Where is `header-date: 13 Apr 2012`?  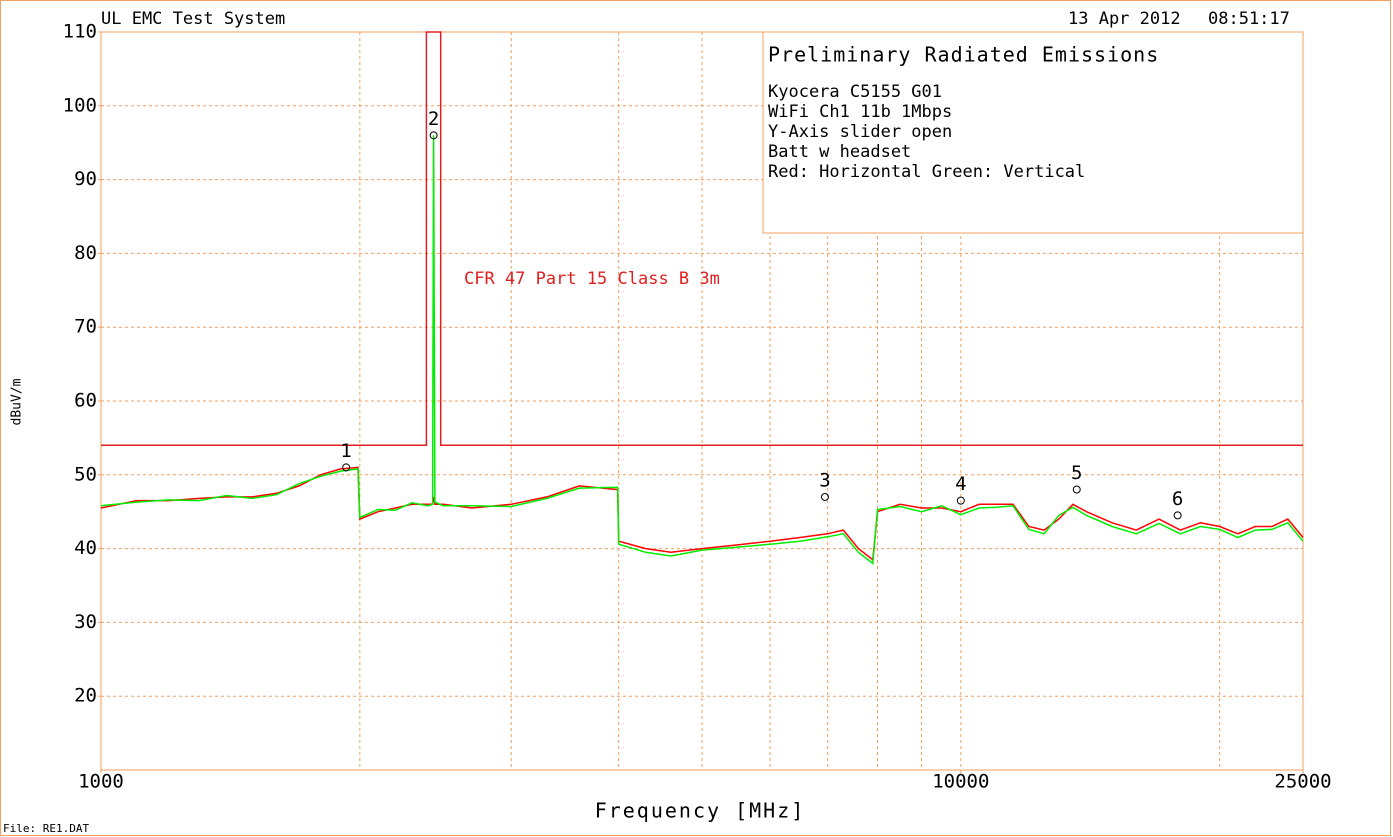
header-date: 13 Apr 2012 is located at coordinates (1124, 19).